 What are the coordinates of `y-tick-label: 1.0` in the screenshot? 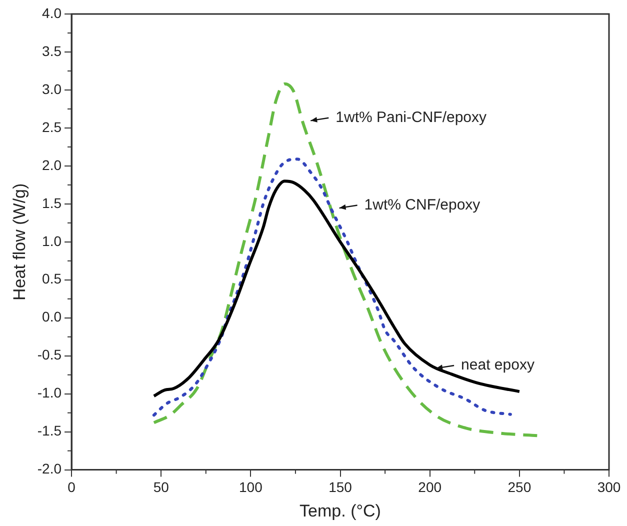 It's located at (52, 240).